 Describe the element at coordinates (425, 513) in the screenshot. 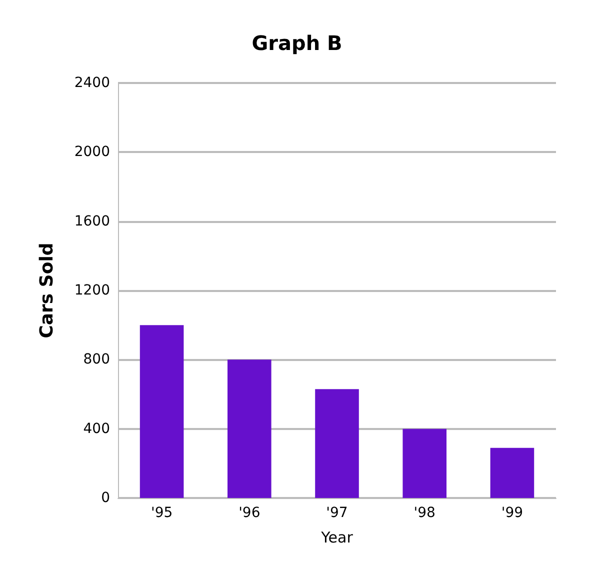

I see `x-tick-label: '98` at that location.